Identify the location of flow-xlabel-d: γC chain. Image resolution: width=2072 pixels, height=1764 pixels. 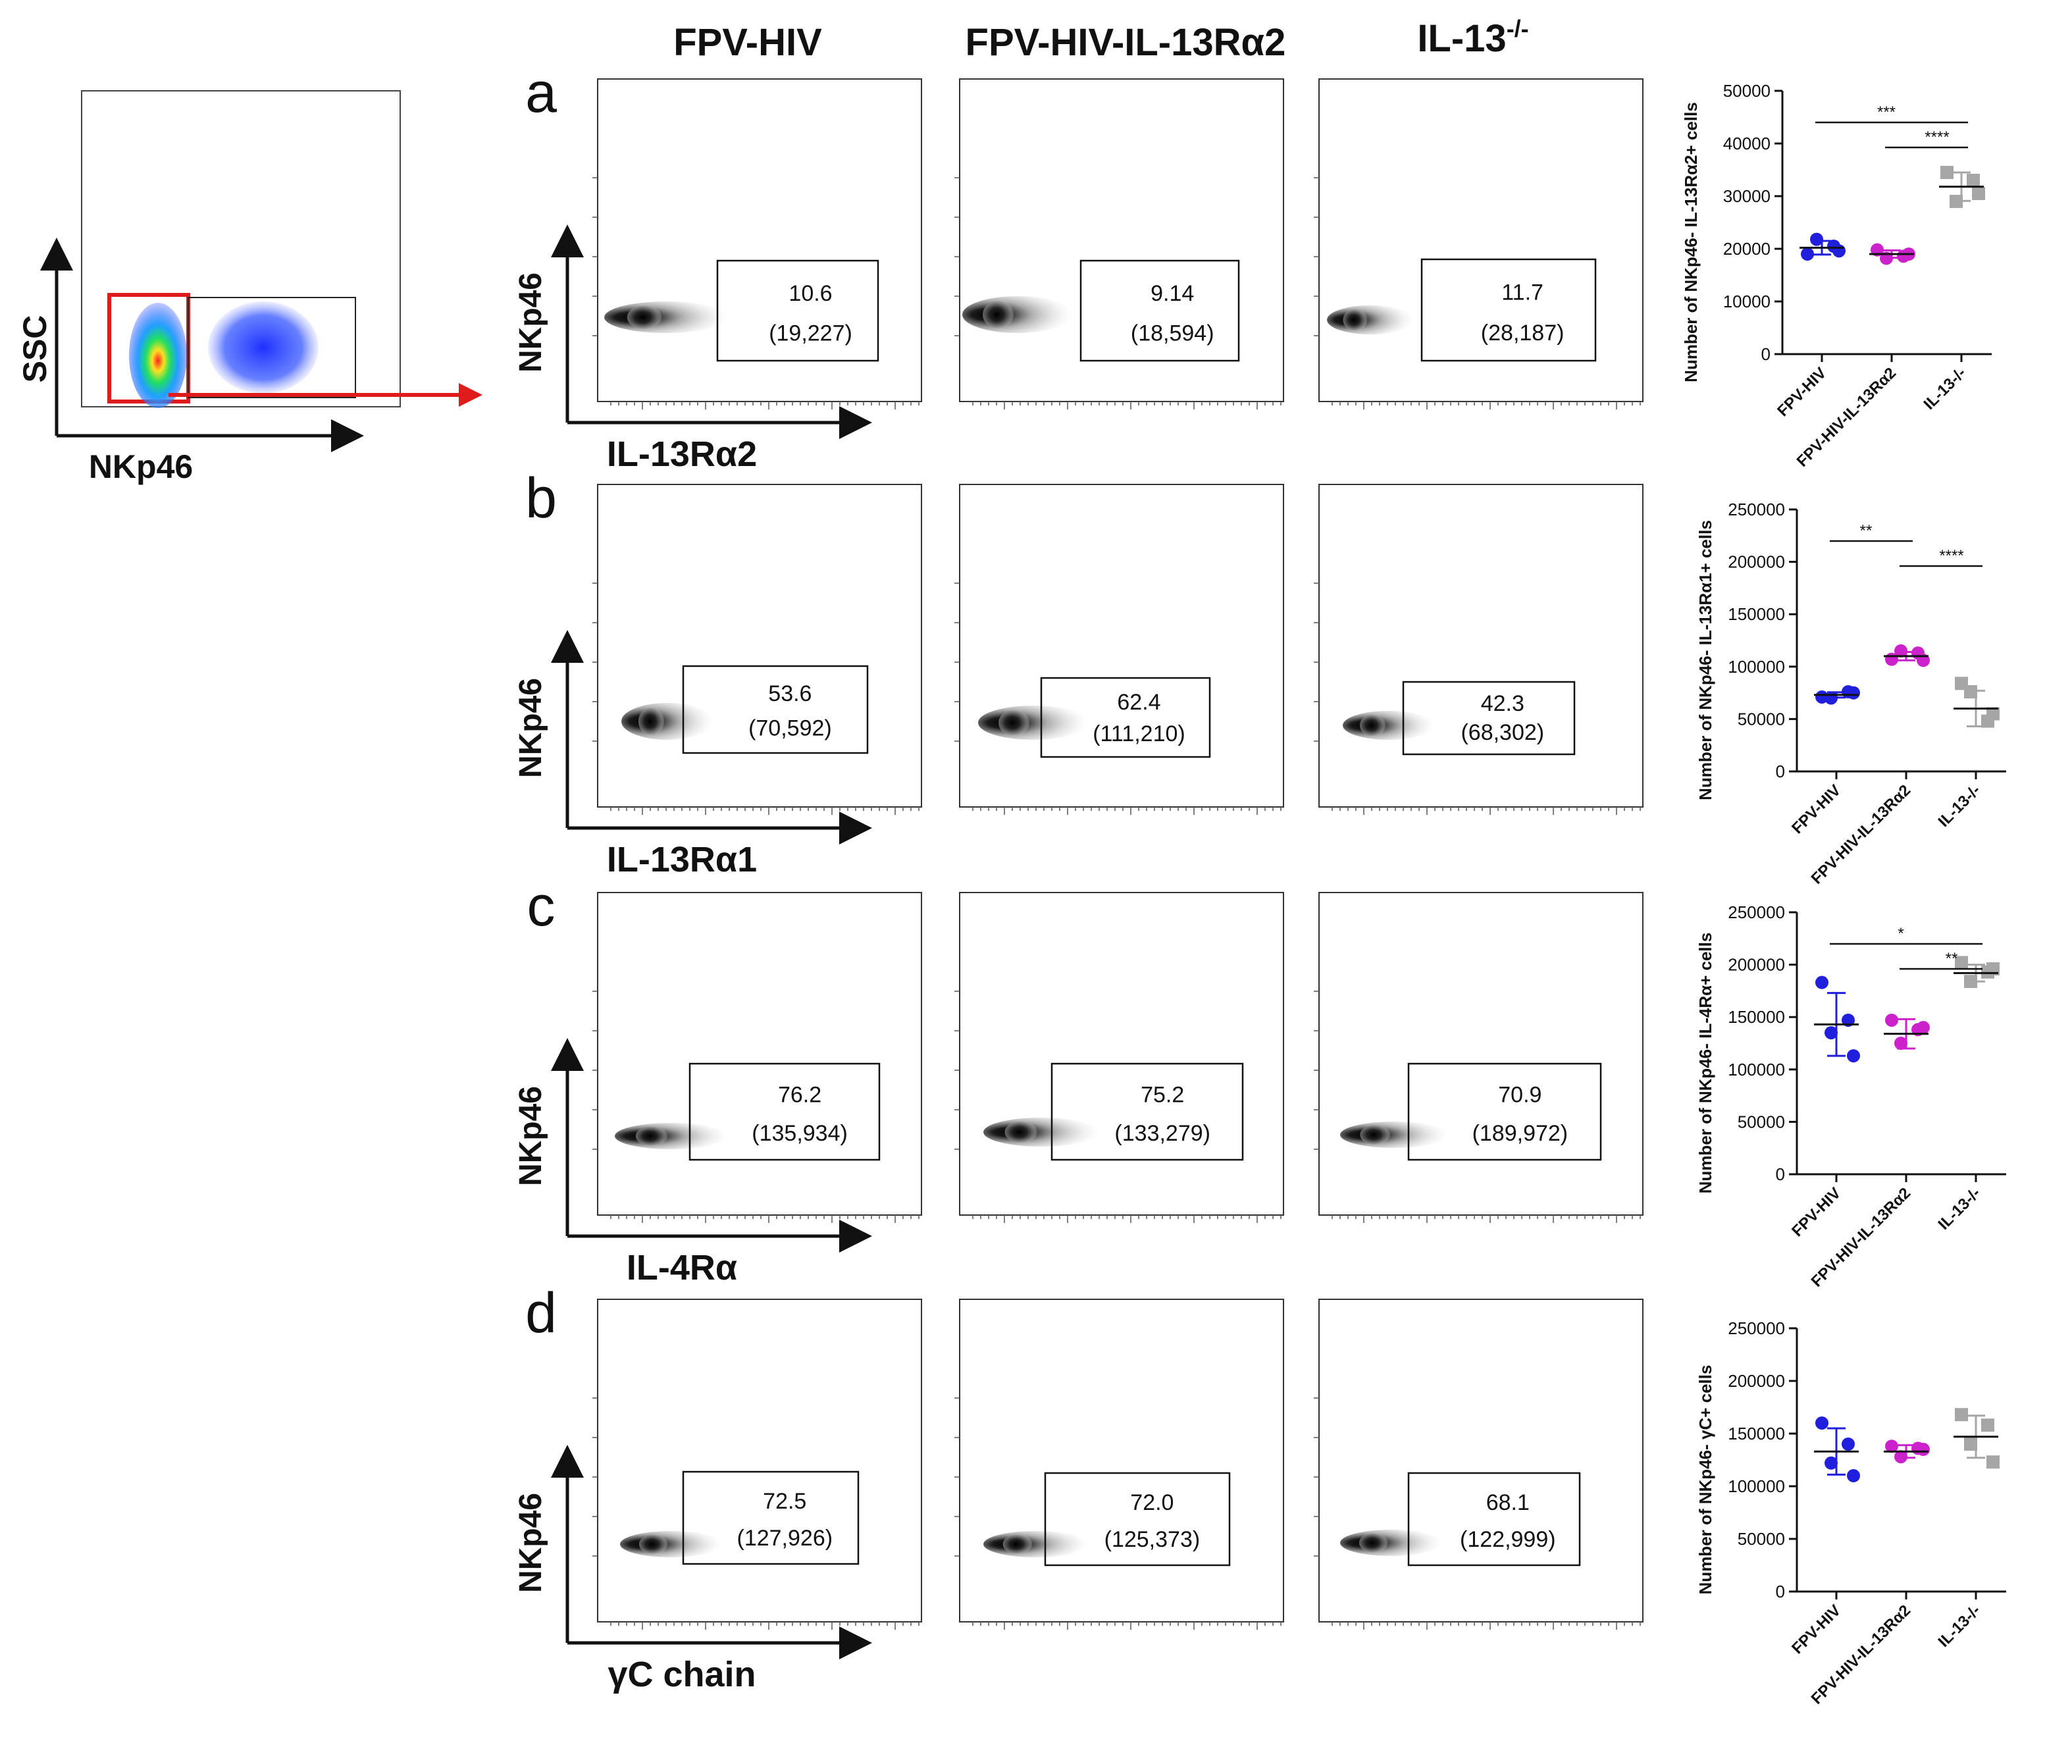
(682, 1674).